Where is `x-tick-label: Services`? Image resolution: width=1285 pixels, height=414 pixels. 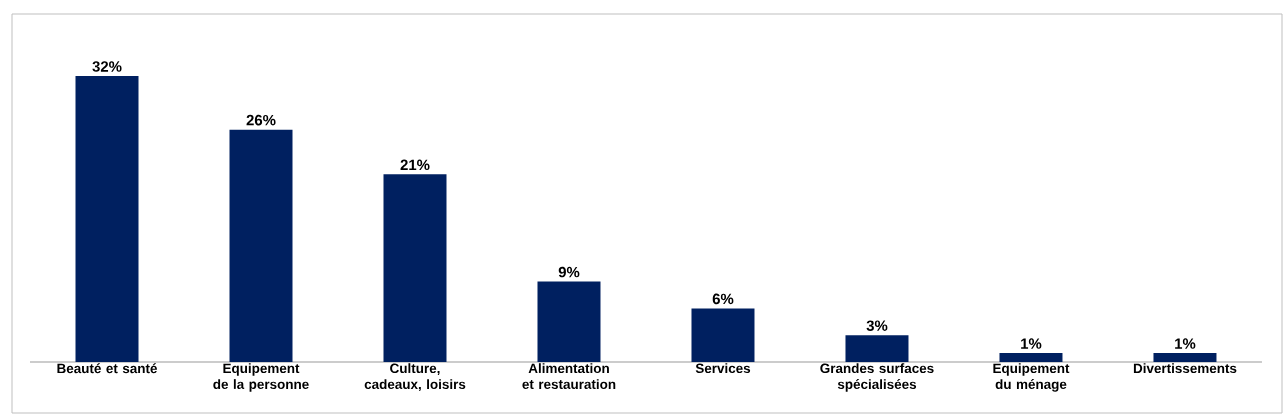
x-tick-label: Services is located at coordinates (723, 368).